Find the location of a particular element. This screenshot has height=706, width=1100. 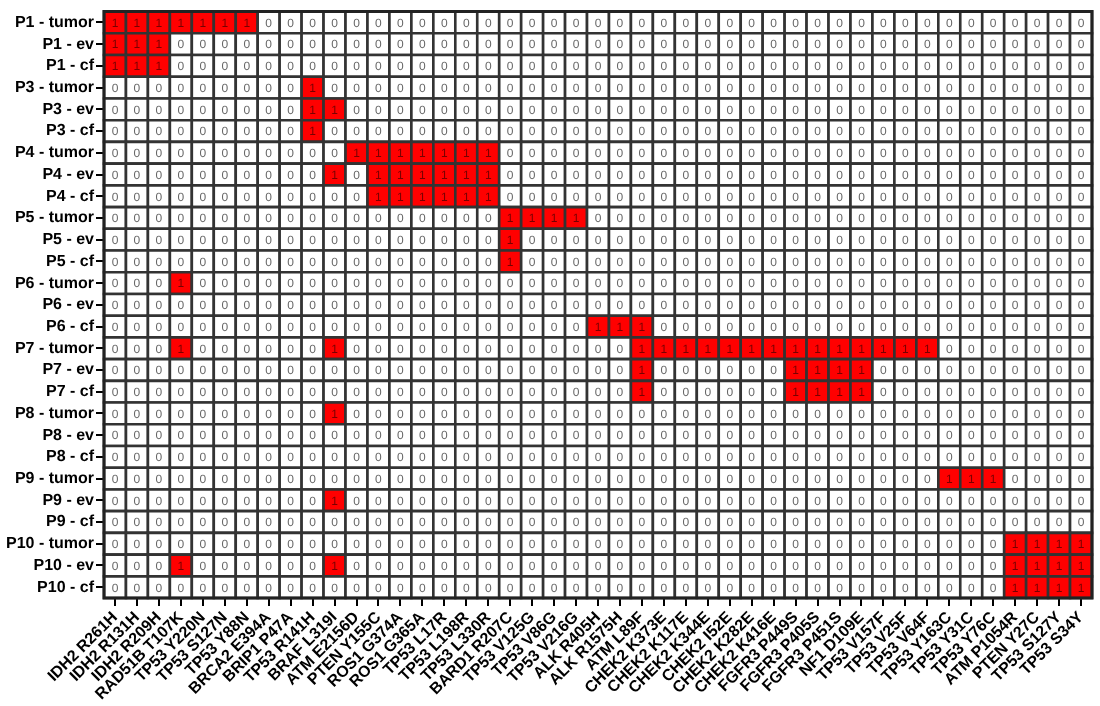

y-tick-label: P5 - tumor is located at coordinates (54, 217).